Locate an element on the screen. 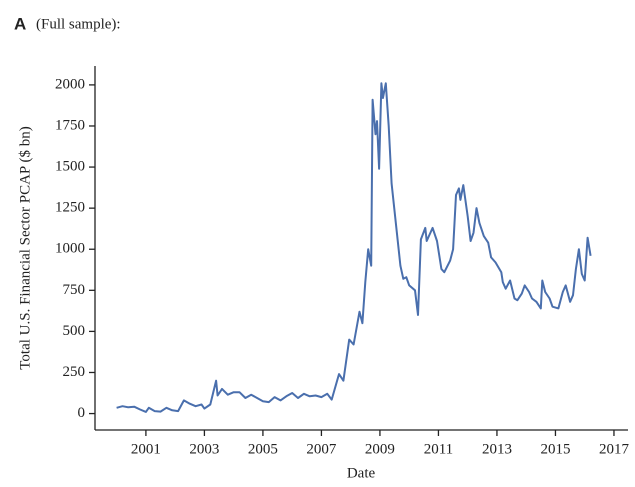 The height and width of the screenshot is (487, 635). x-tick-label: 2001 is located at coordinates (146, 449).